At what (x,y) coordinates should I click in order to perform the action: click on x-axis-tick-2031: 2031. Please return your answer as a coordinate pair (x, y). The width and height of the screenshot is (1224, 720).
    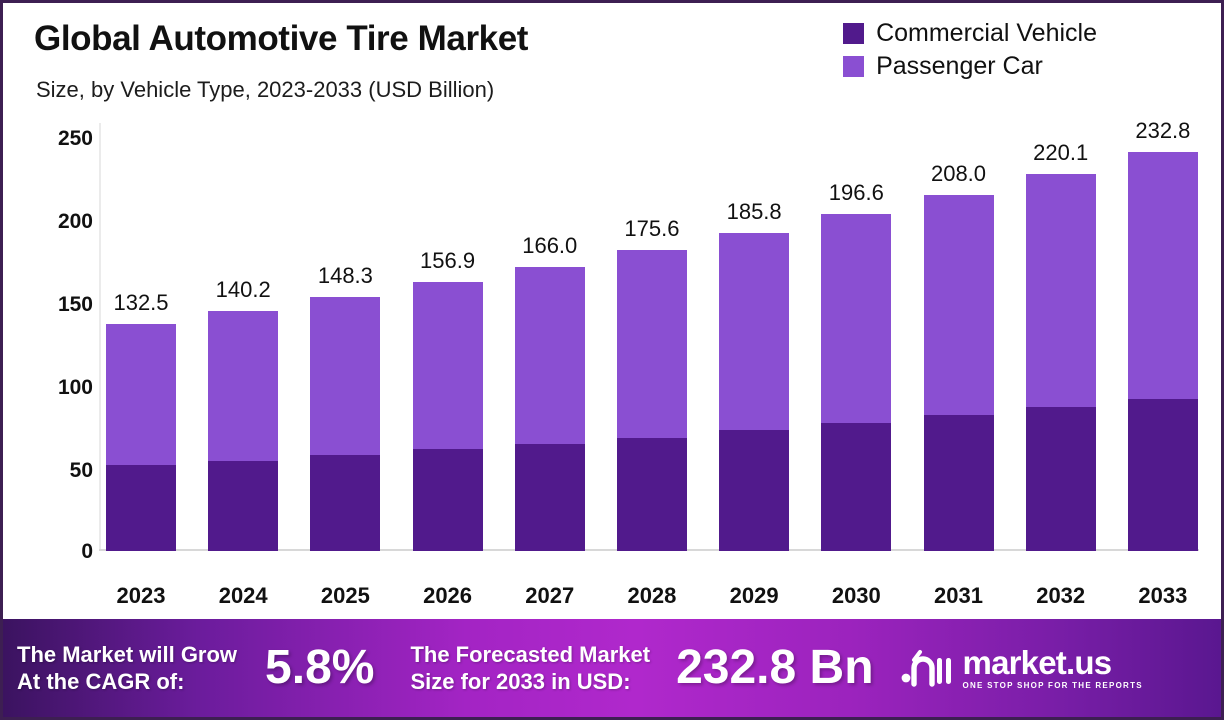
    Looking at the image, I should click on (958, 595).